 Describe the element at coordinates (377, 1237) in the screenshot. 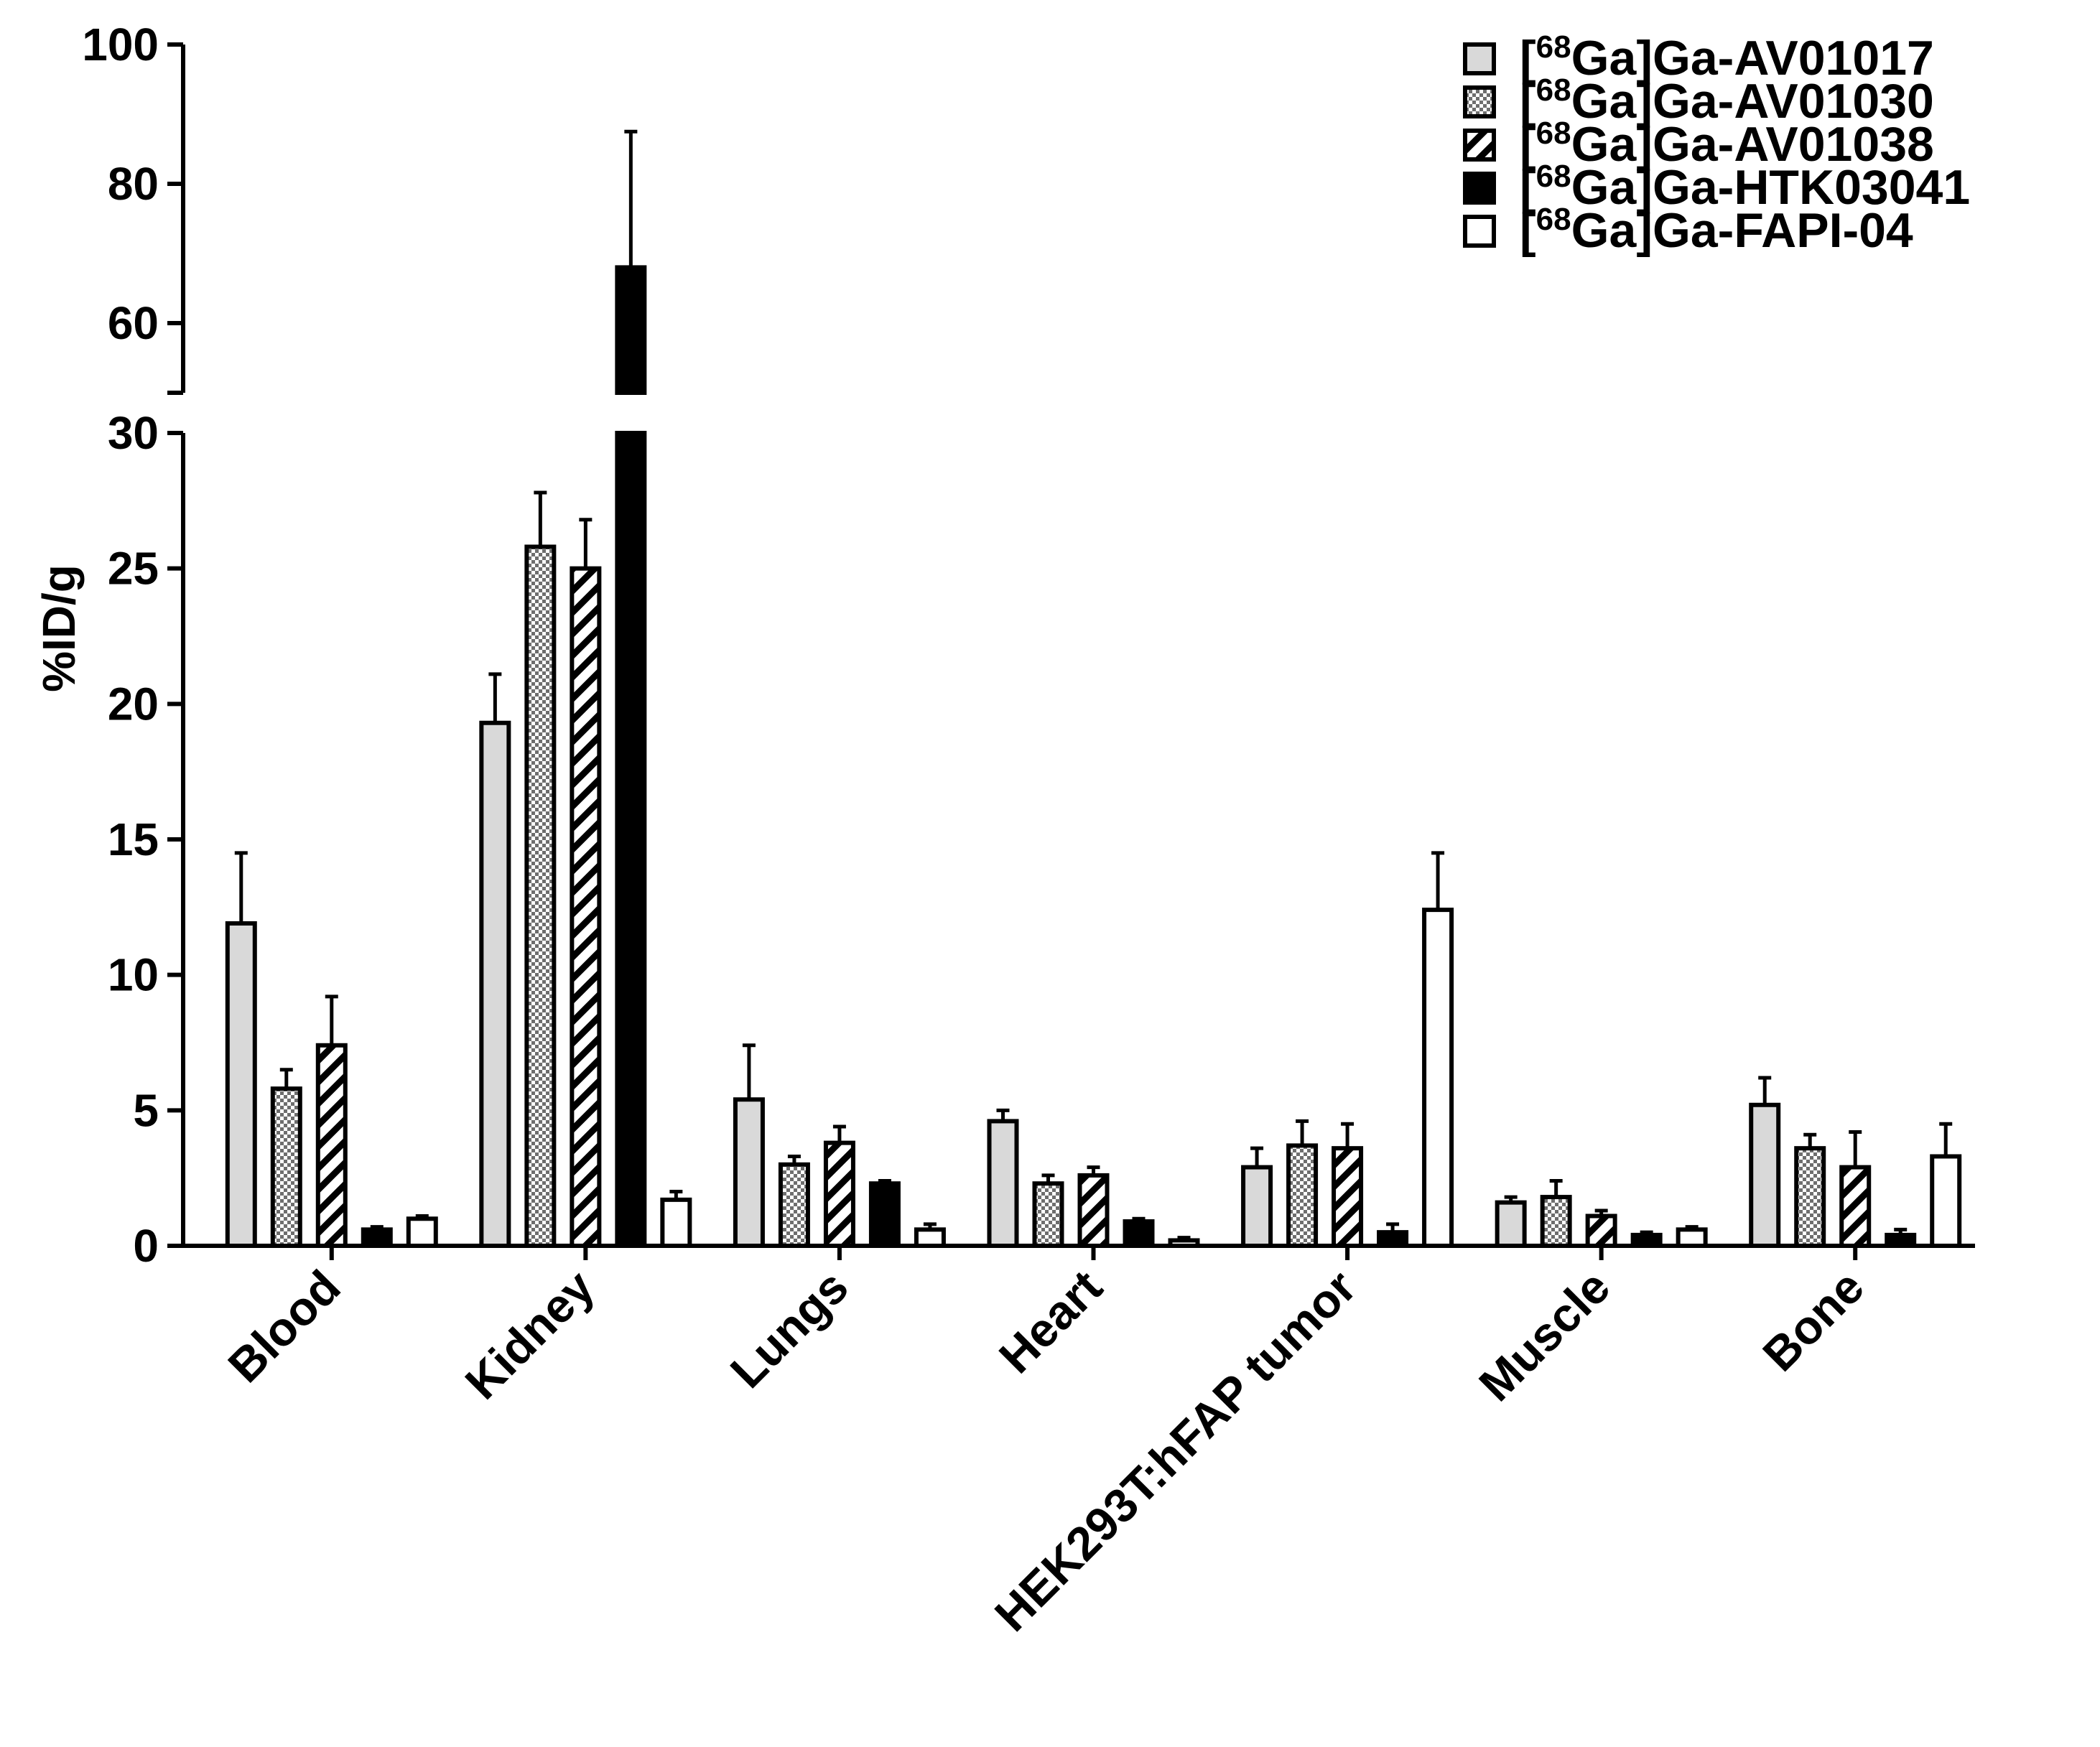

I see `bar-ga-ga-htk03041-blood` at that location.